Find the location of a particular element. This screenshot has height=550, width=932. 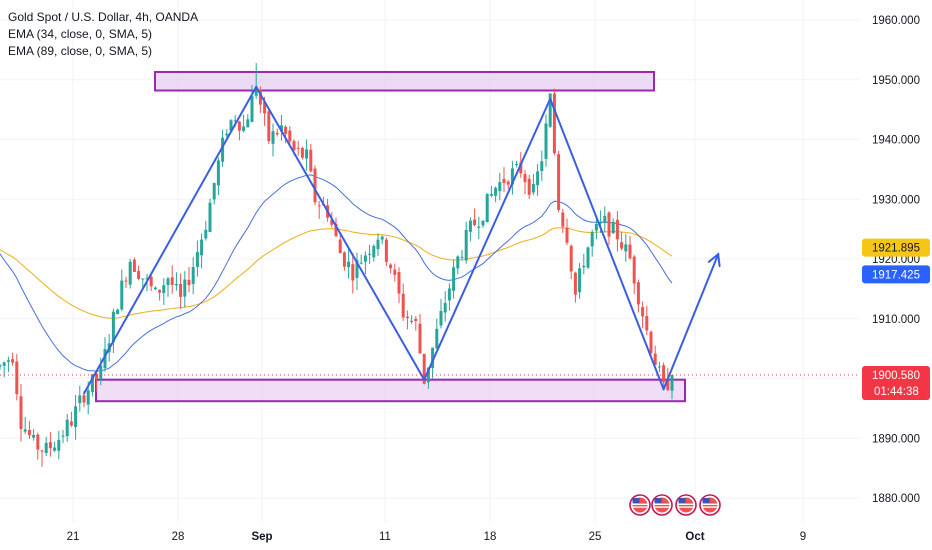

price-badge-value: 1921.895 is located at coordinates (896, 249).